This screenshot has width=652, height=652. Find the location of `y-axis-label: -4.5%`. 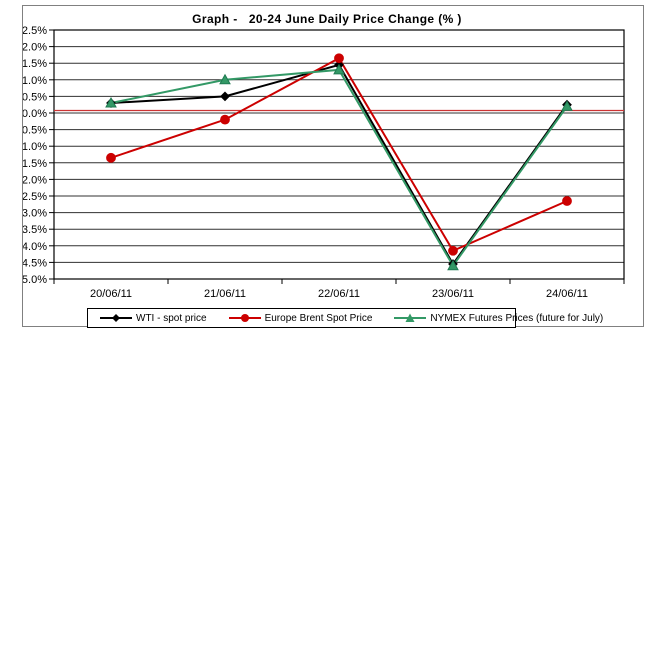

y-axis-label: -4.5% is located at coordinates (35, 263).